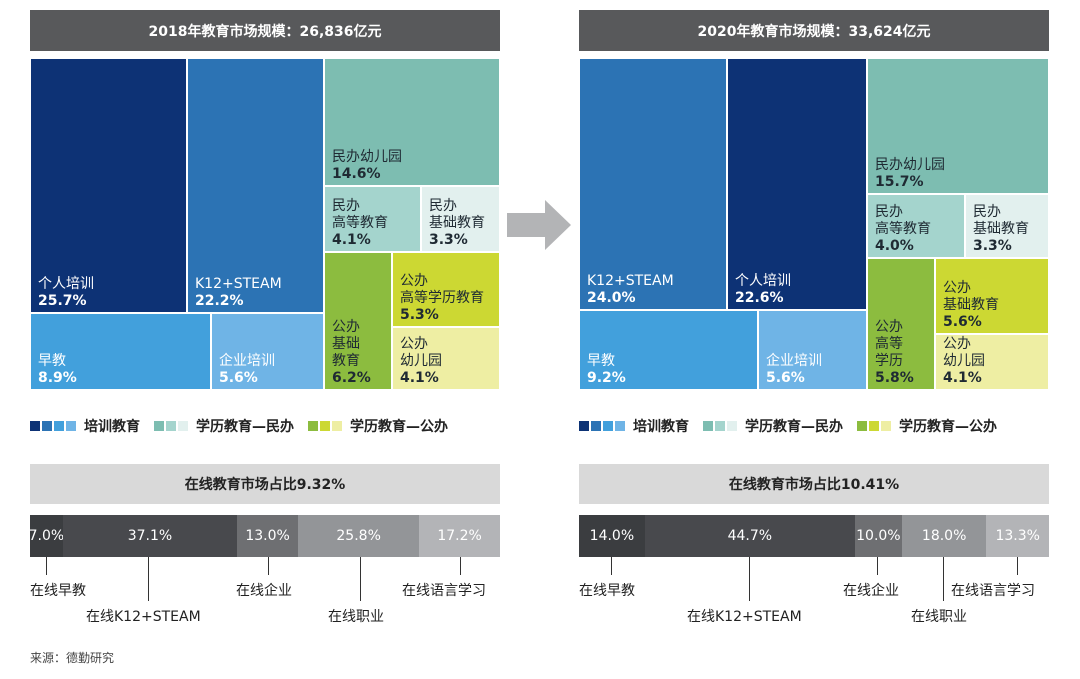 This screenshot has height=679, width=1080. What do you see at coordinates (653, 184) in the screenshot?
I see `treemap-cell-k12-steam: K12+STEAM 24.0%` at bounding box center [653, 184].